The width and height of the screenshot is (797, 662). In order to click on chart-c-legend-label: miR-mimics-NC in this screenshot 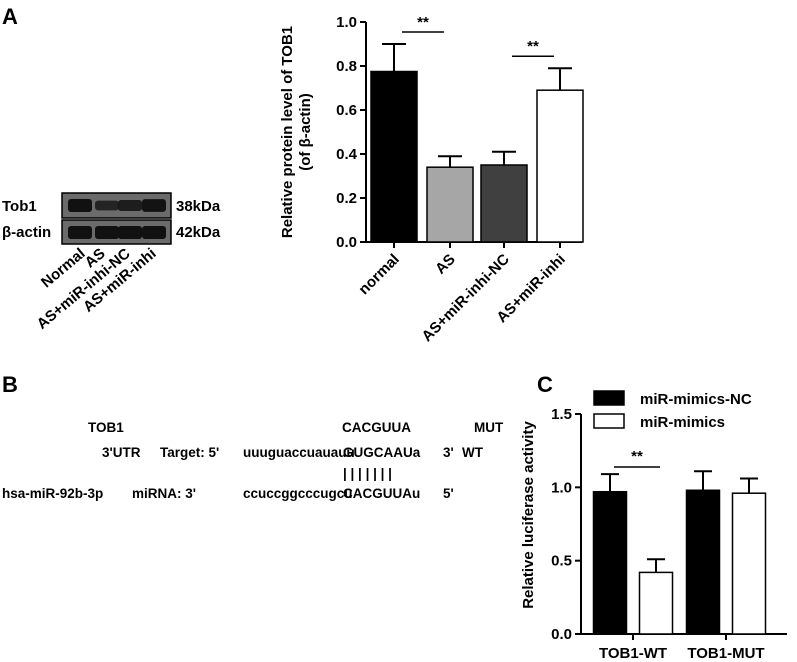, I will do `click(696, 399)`.